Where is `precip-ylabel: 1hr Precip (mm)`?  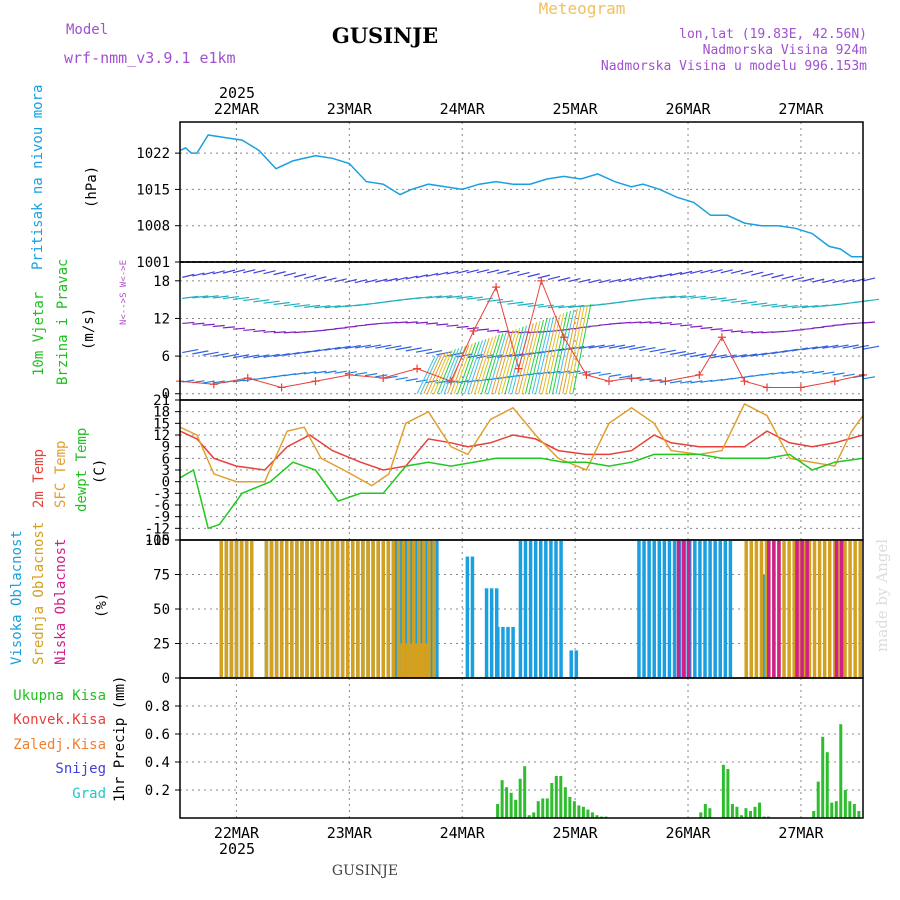 precip-ylabel: 1hr Precip (mm) is located at coordinates (120, 739).